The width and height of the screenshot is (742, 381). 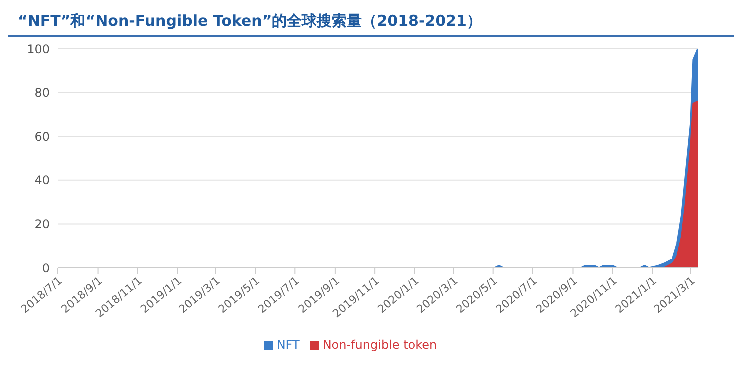 What do you see at coordinates (42, 93) in the screenshot?
I see `y-tick-label: 80` at bounding box center [42, 93].